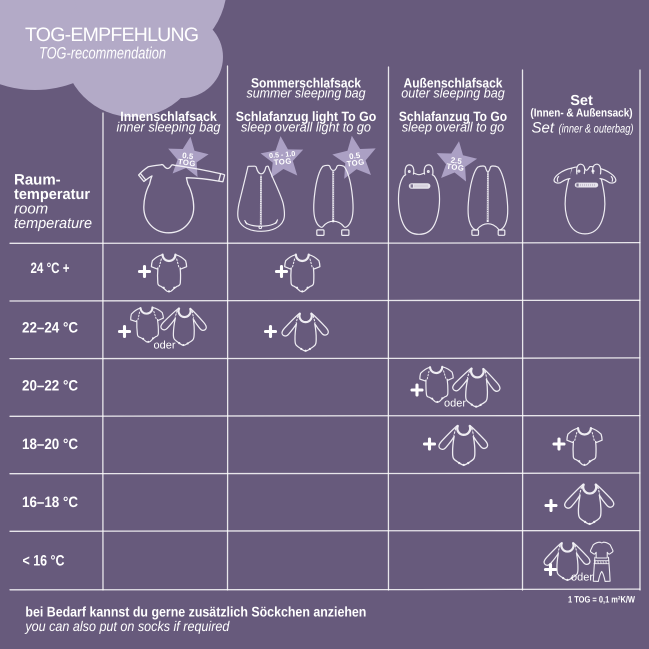 This screenshot has height=649, width=649. What do you see at coordinates (453, 126) in the screenshot?
I see `svg-text: sleep overall to go` at bounding box center [453, 126].